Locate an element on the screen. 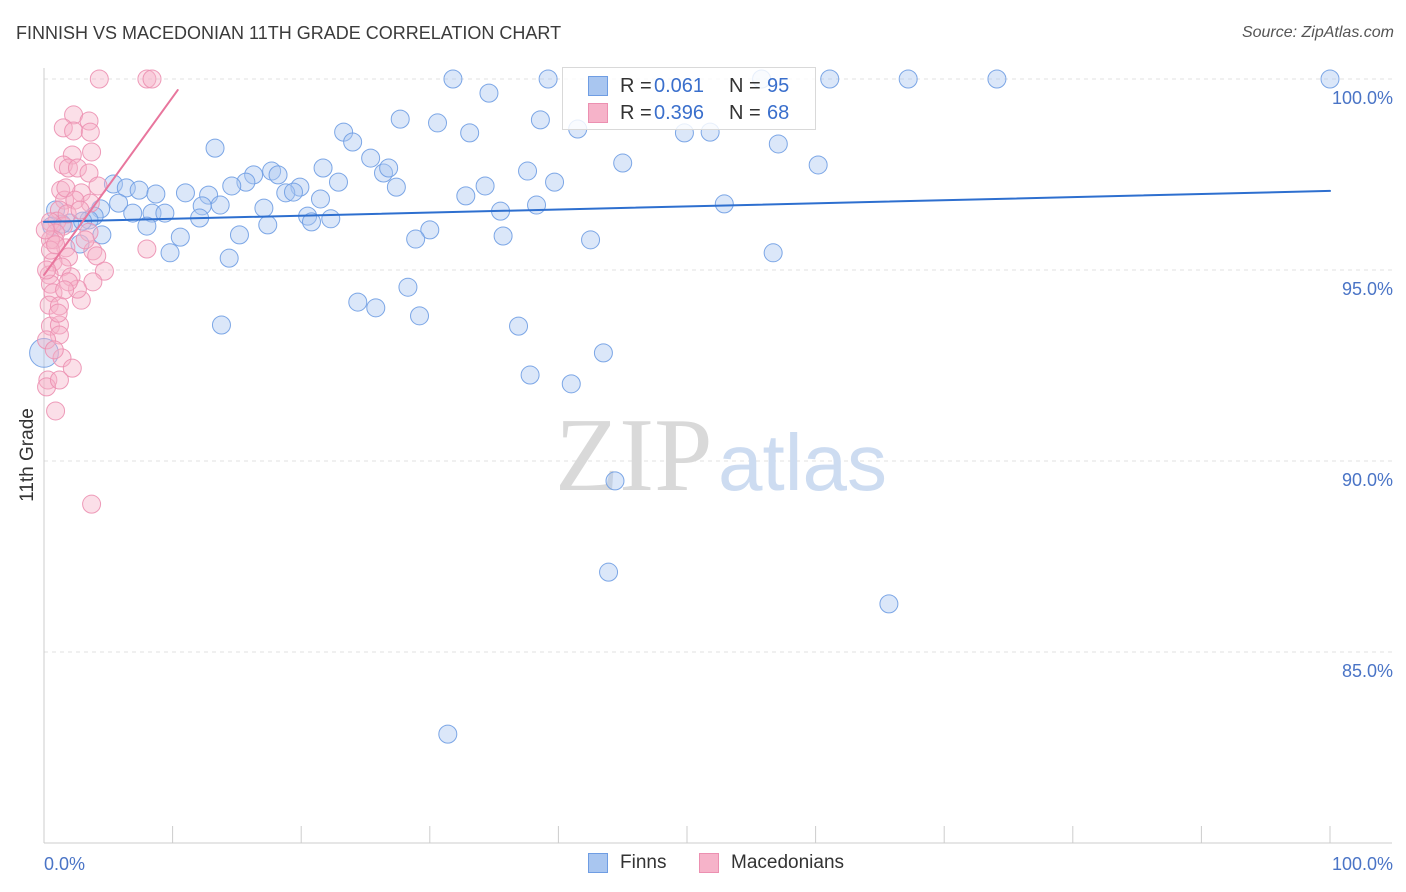 The image size is (1406, 892). macedonians-n-value: 68 is located at coordinates (778, 113).